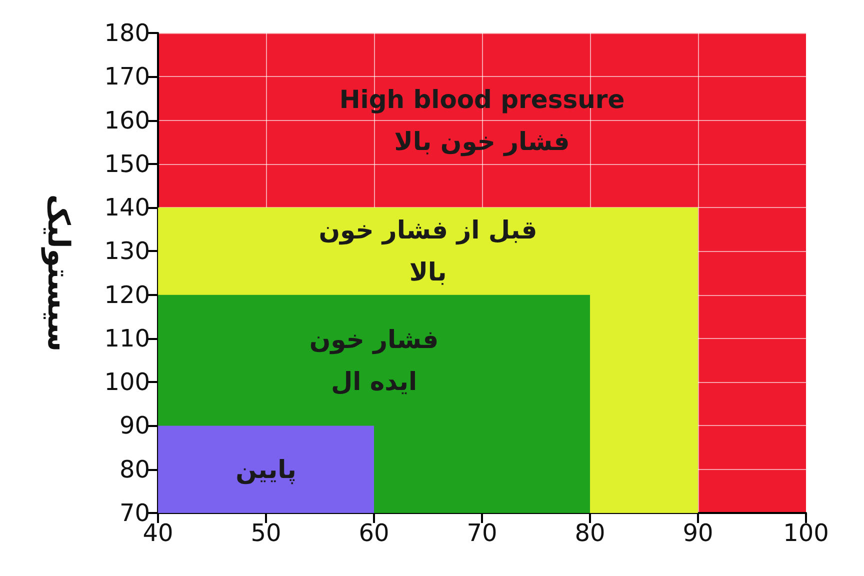 The height and width of the screenshot is (576, 864). What do you see at coordinates (266, 469) in the screenshot?
I see `series-label: پایین` at bounding box center [266, 469].